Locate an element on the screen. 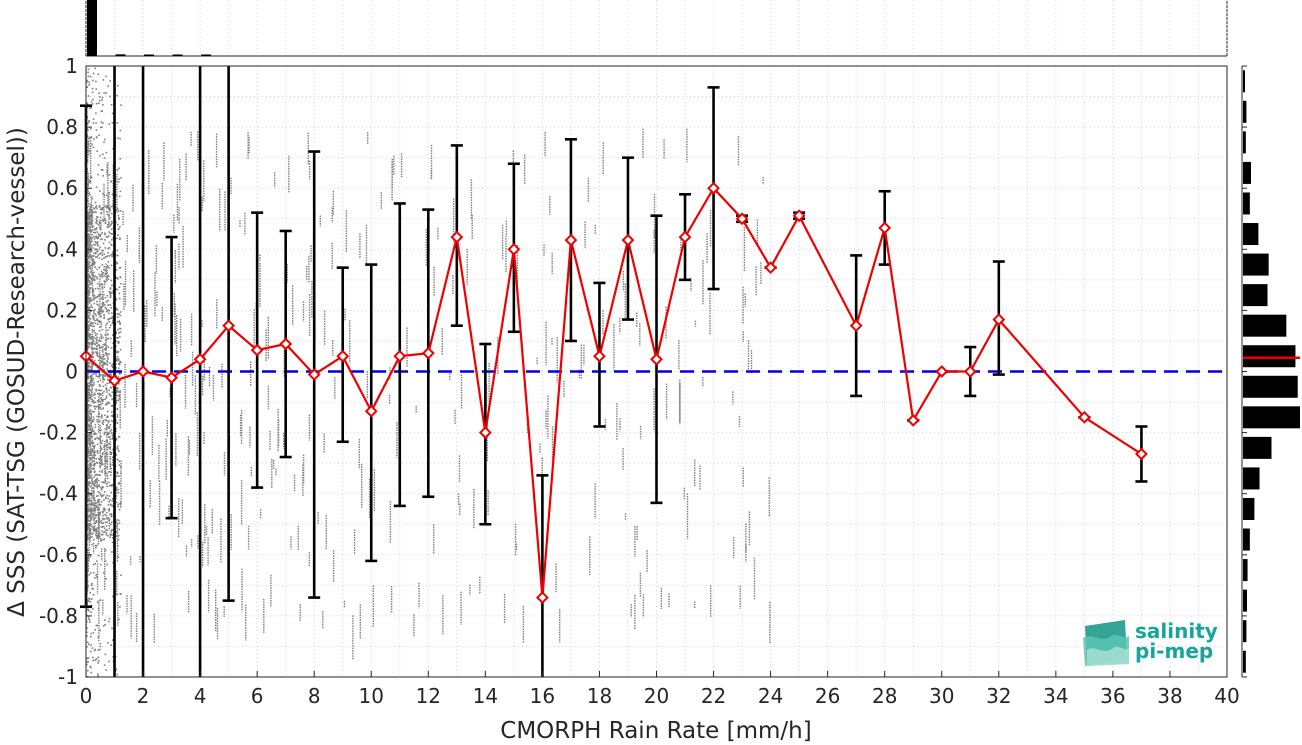 The image size is (1302, 745). x-tick-label: 28 is located at coordinates (884, 696).